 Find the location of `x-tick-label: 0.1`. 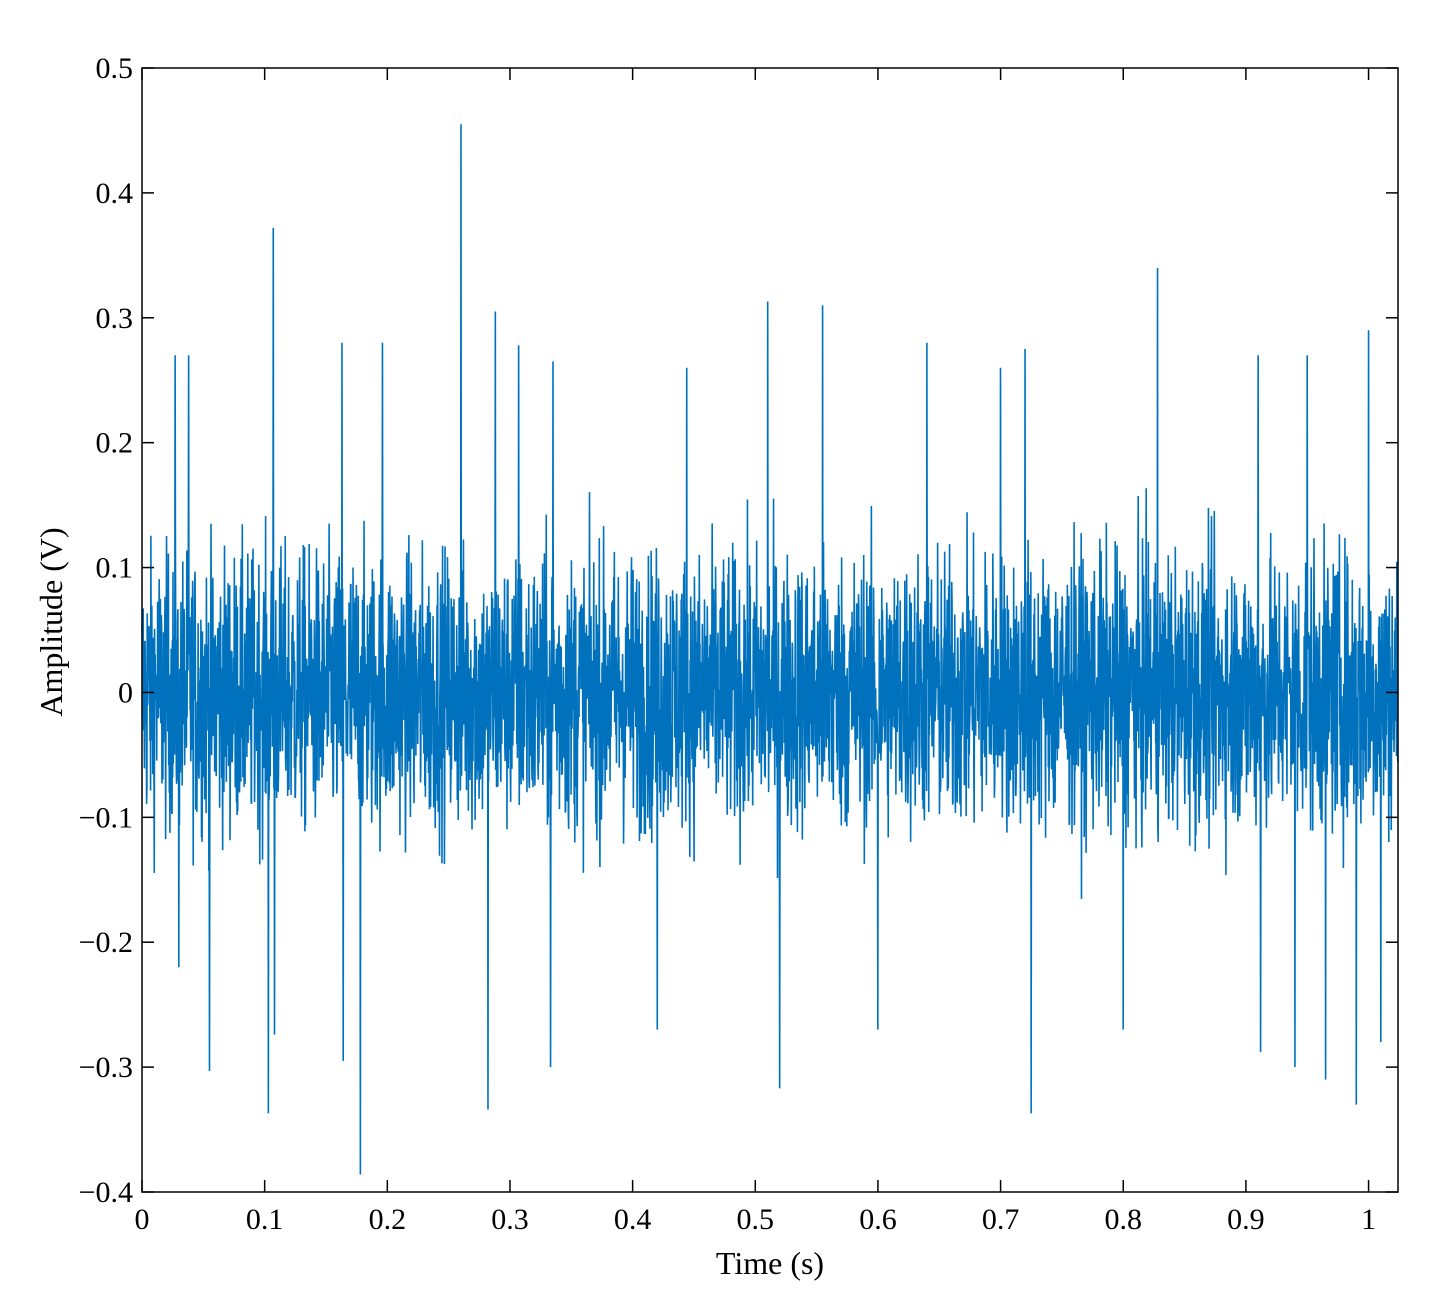

x-tick-label: 0.1 is located at coordinates (265, 1219).